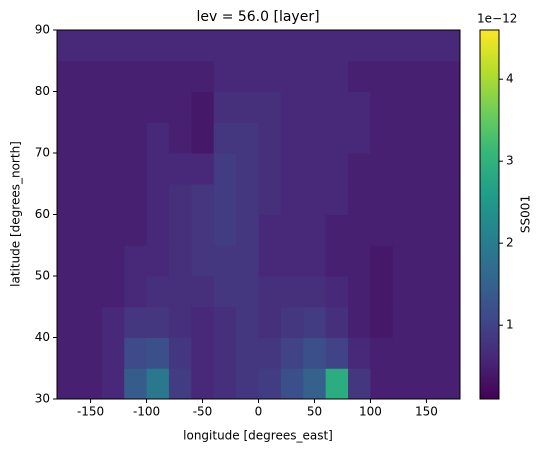 The width and height of the screenshot is (545, 453). I want to click on colorbar-tick-label: 1, so click(510, 325).